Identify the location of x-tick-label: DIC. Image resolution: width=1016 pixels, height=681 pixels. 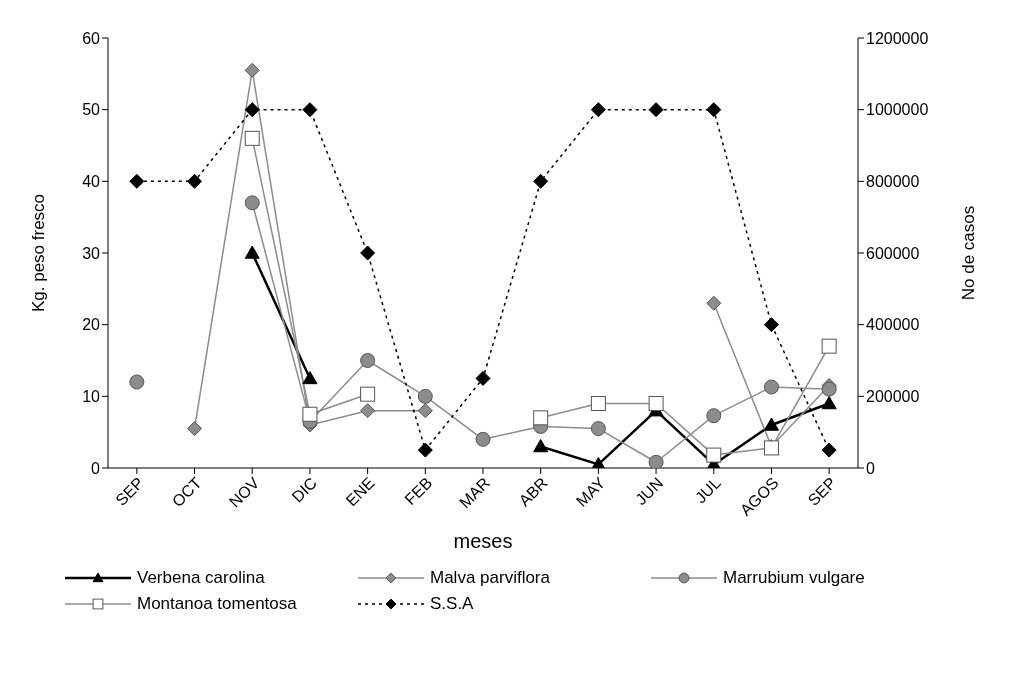
(304, 490).